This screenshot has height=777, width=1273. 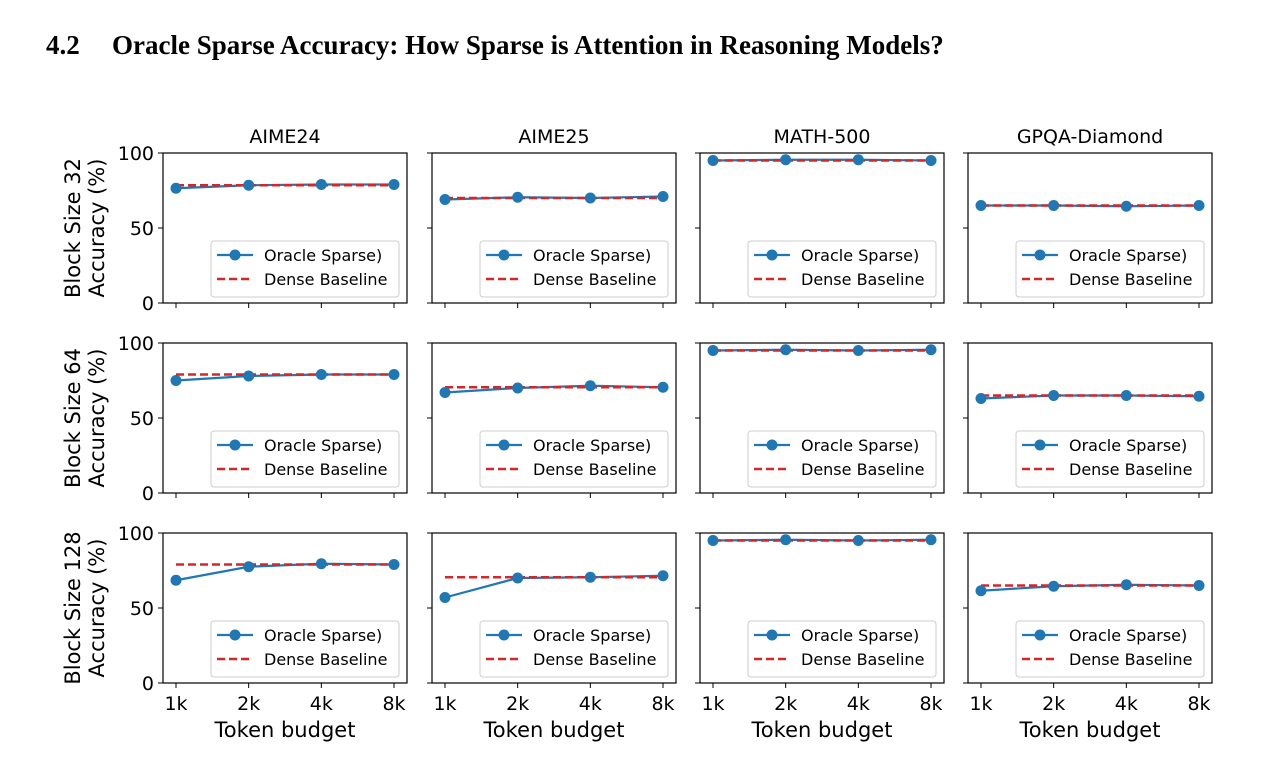 What do you see at coordinates (73, 228) in the screenshot?
I see `y-axis-label-line1: Block Size 32` at bounding box center [73, 228].